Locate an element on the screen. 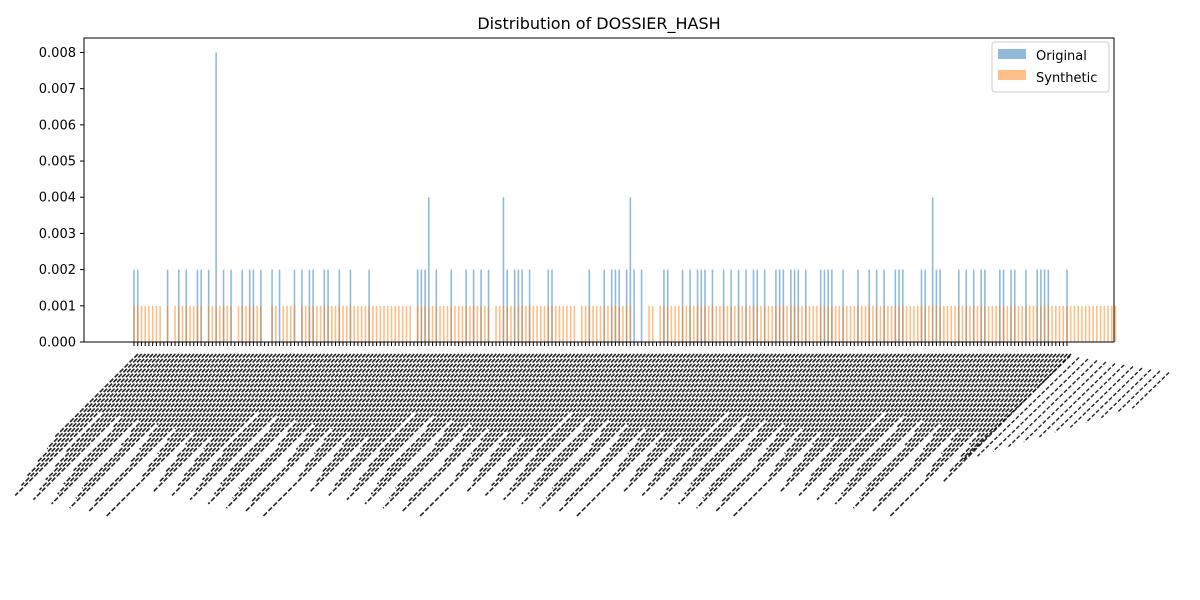 The height and width of the screenshot is (600, 1200). chart-title: Distribution of DOSSIER_HASH is located at coordinates (598, 24).